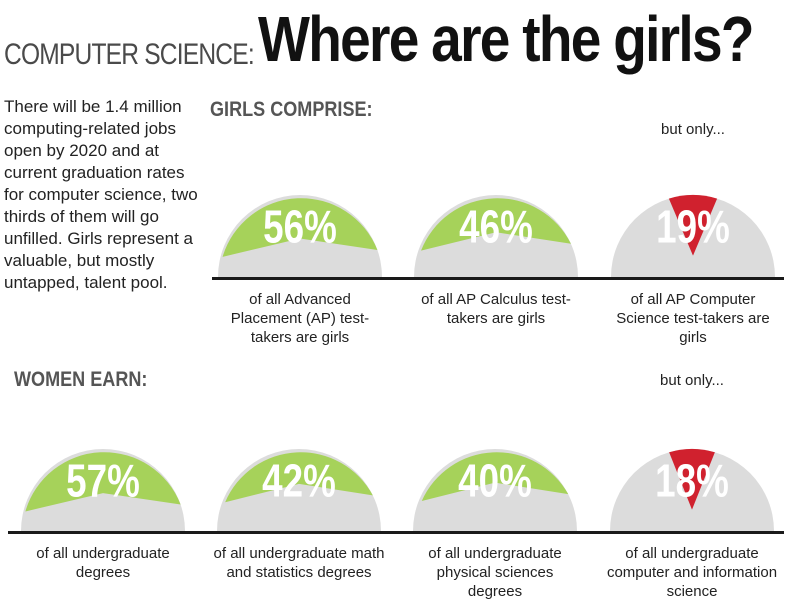 The image size is (800, 601). Describe the element at coordinates (299, 481) in the screenshot. I see `percentage-label: 42%` at that location.